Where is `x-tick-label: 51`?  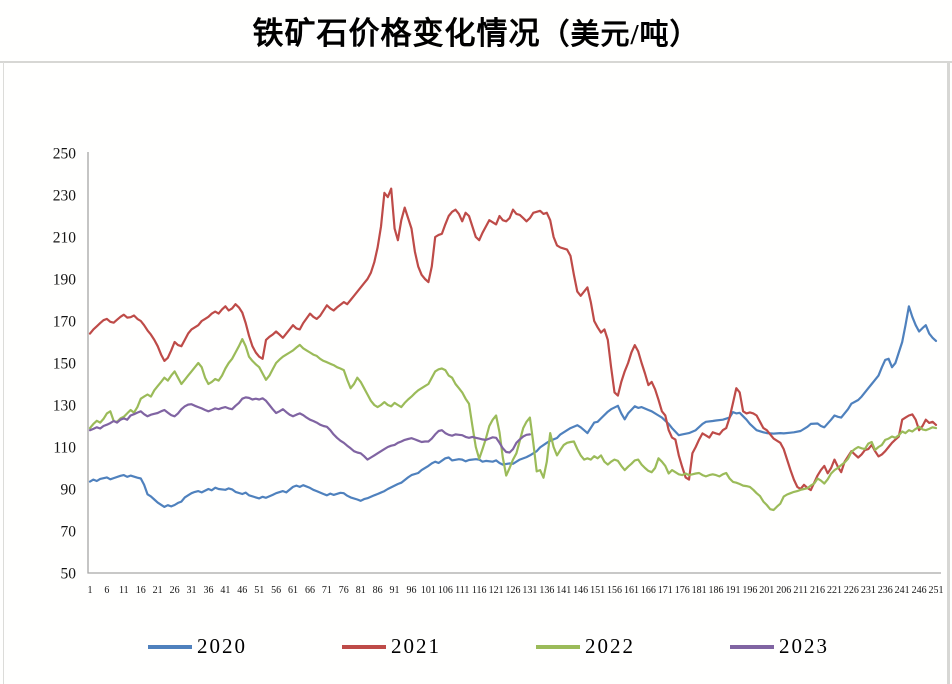 x-tick-label: 51 is located at coordinates (259, 590).